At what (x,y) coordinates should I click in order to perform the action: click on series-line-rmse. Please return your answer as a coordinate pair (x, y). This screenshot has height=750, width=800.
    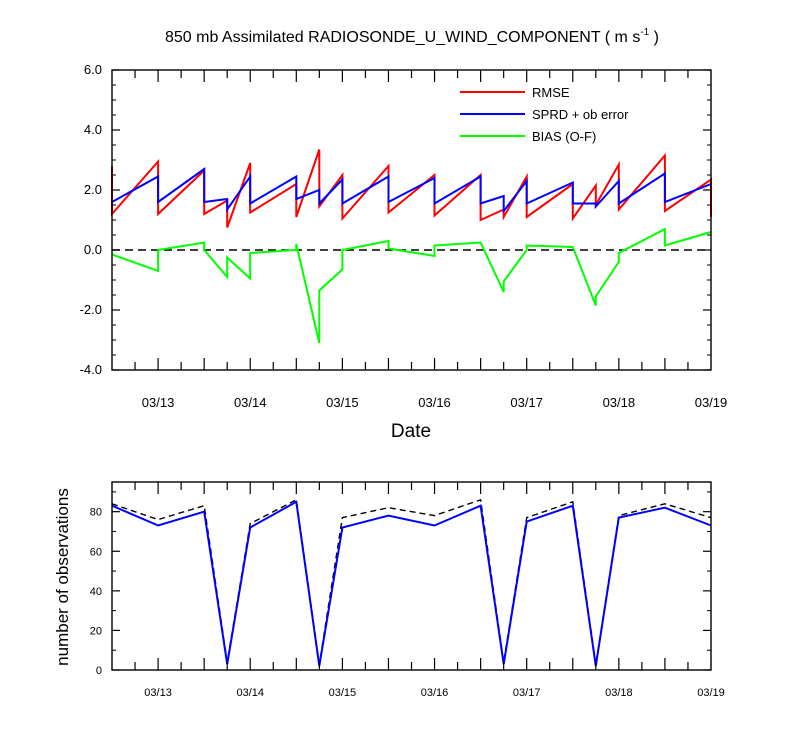
    Looking at the image, I should click on (411, 188).